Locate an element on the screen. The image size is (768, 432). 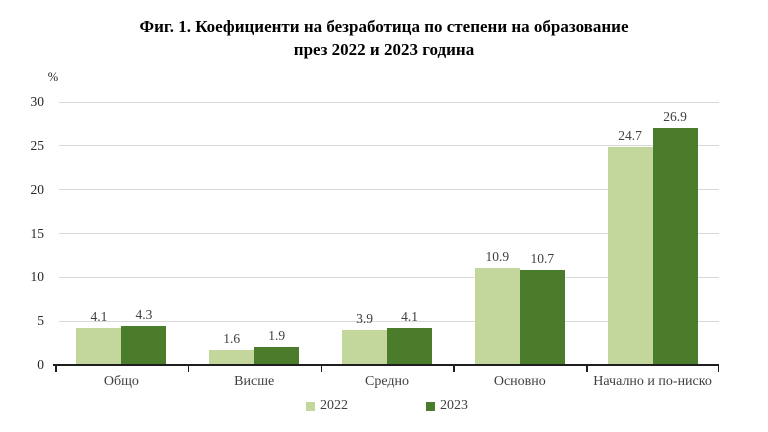
category-label-Начално и по-ниско: Начално и по-ниско is located at coordinates (652, 381).